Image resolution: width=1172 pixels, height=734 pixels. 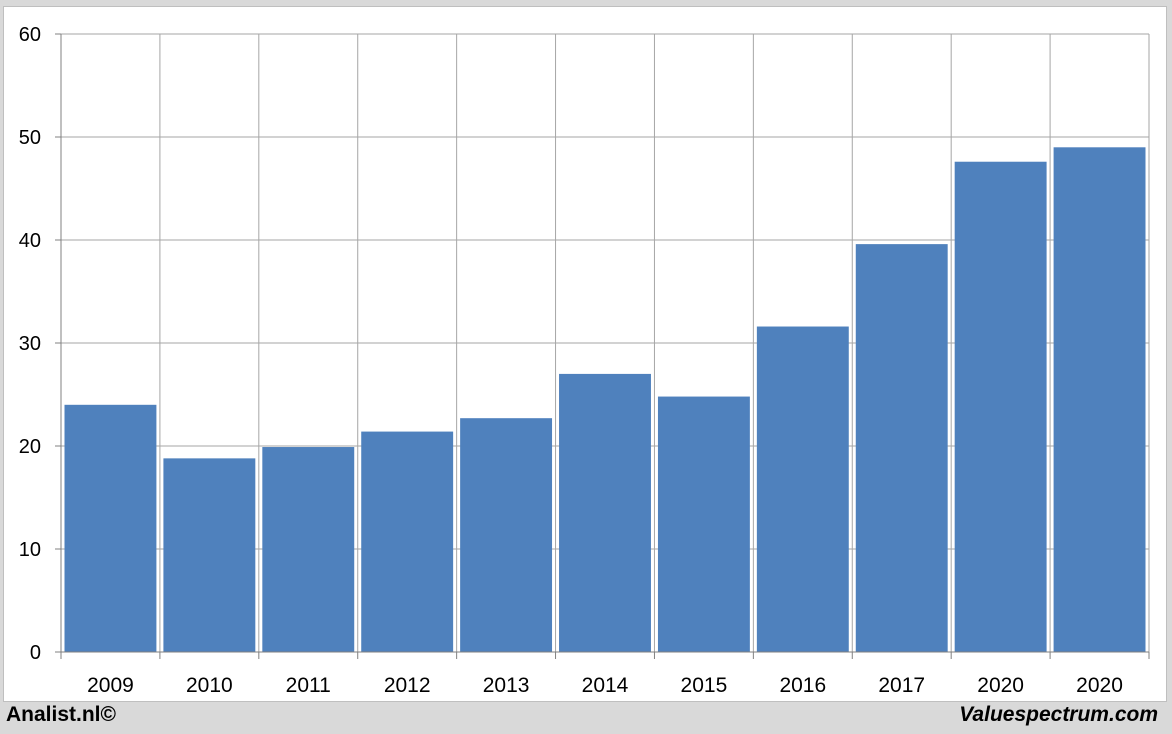 What do you see at coordinates (605, 685) in the screenshot?
I see `x-category-label: 2014` at bounding box center [605, 685].